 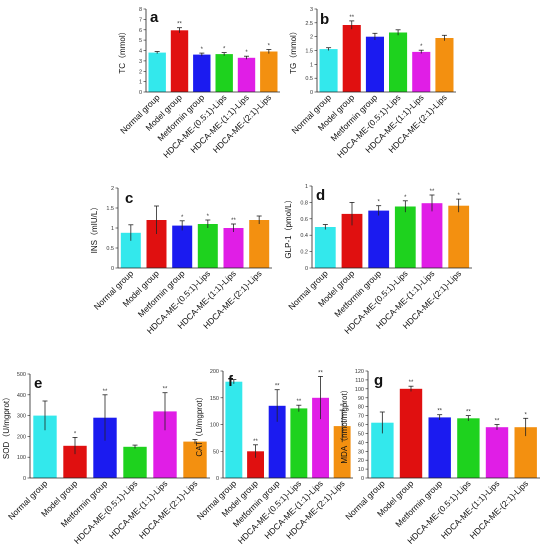 I want to click on significance-mark-e-3: **, so click(x=105, y=392).